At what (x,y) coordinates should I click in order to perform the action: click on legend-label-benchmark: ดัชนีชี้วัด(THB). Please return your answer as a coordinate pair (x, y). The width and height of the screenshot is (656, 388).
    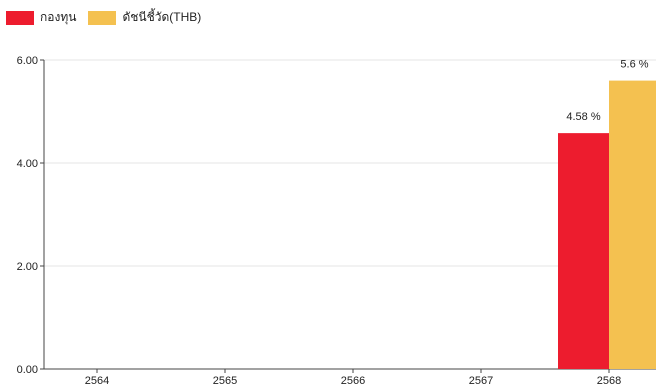
    Looking at the image, I should click on (162, 17).